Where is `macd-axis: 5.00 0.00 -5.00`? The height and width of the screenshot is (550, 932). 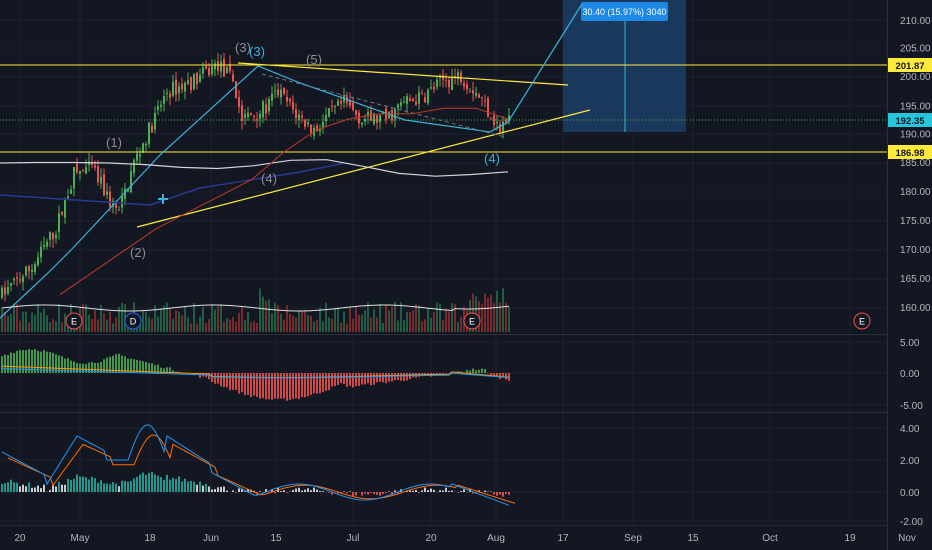
macd-axis: 5.00 0.00 -5.00 is located at coordinates (911, 375).